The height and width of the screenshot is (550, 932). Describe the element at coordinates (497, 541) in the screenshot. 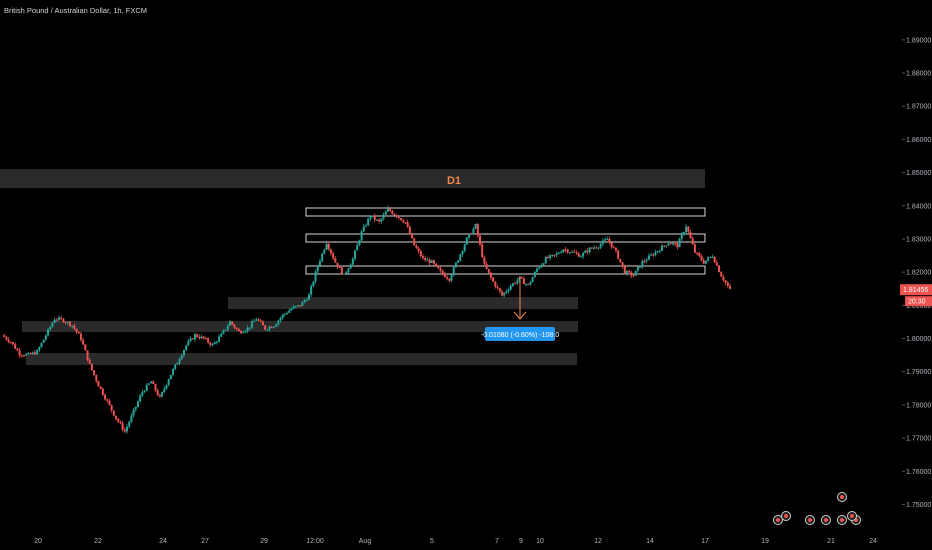

I see `x-tick-label: 7` at that location.